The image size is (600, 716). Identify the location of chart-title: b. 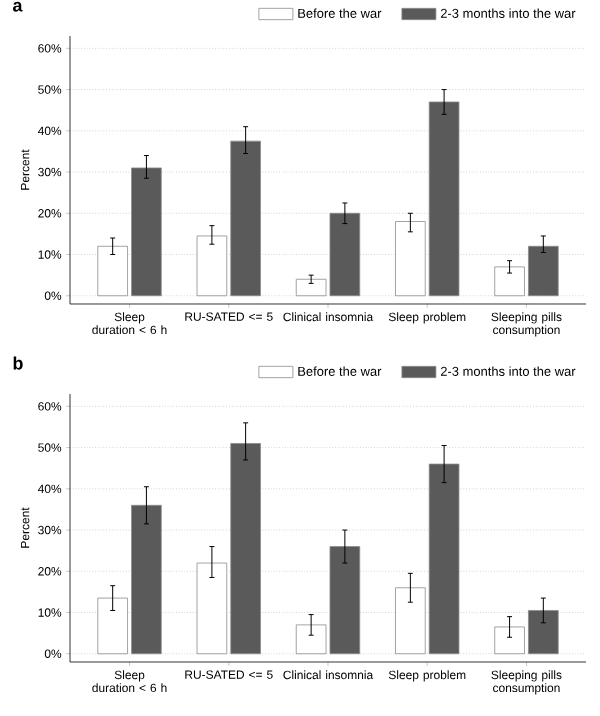
(18, 363).